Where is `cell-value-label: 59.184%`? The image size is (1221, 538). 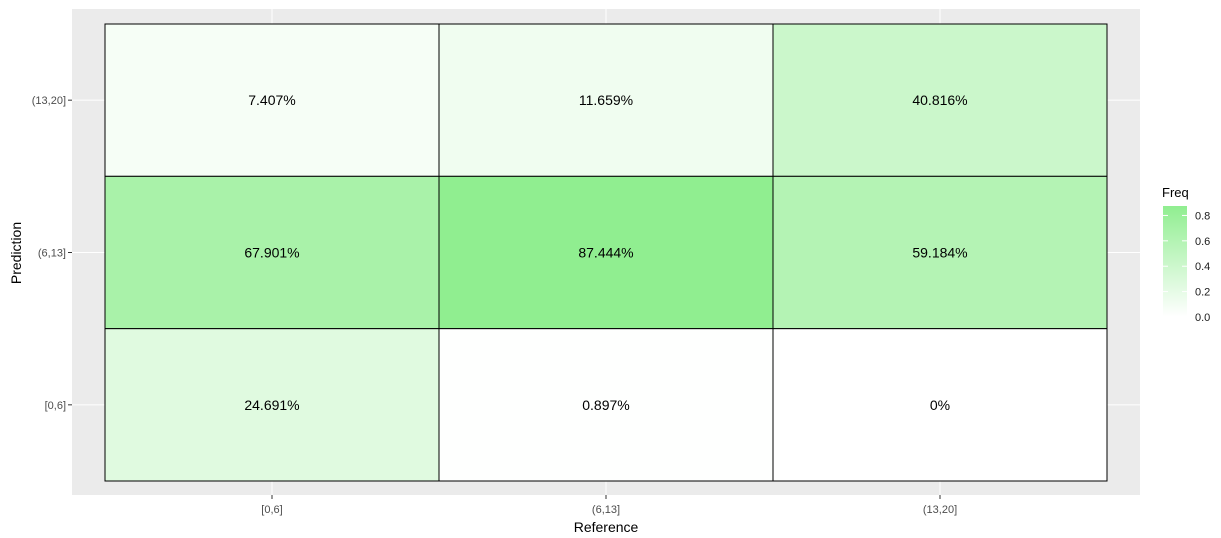
cell-value-label: 59.184% is located at coordinates (939, 253).